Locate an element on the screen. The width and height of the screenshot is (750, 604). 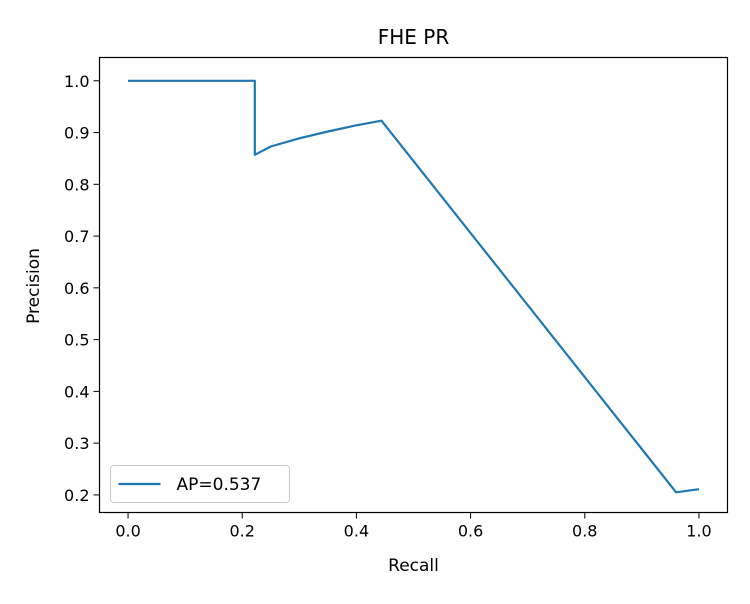
legend-box is located at coordinates (200, 484).